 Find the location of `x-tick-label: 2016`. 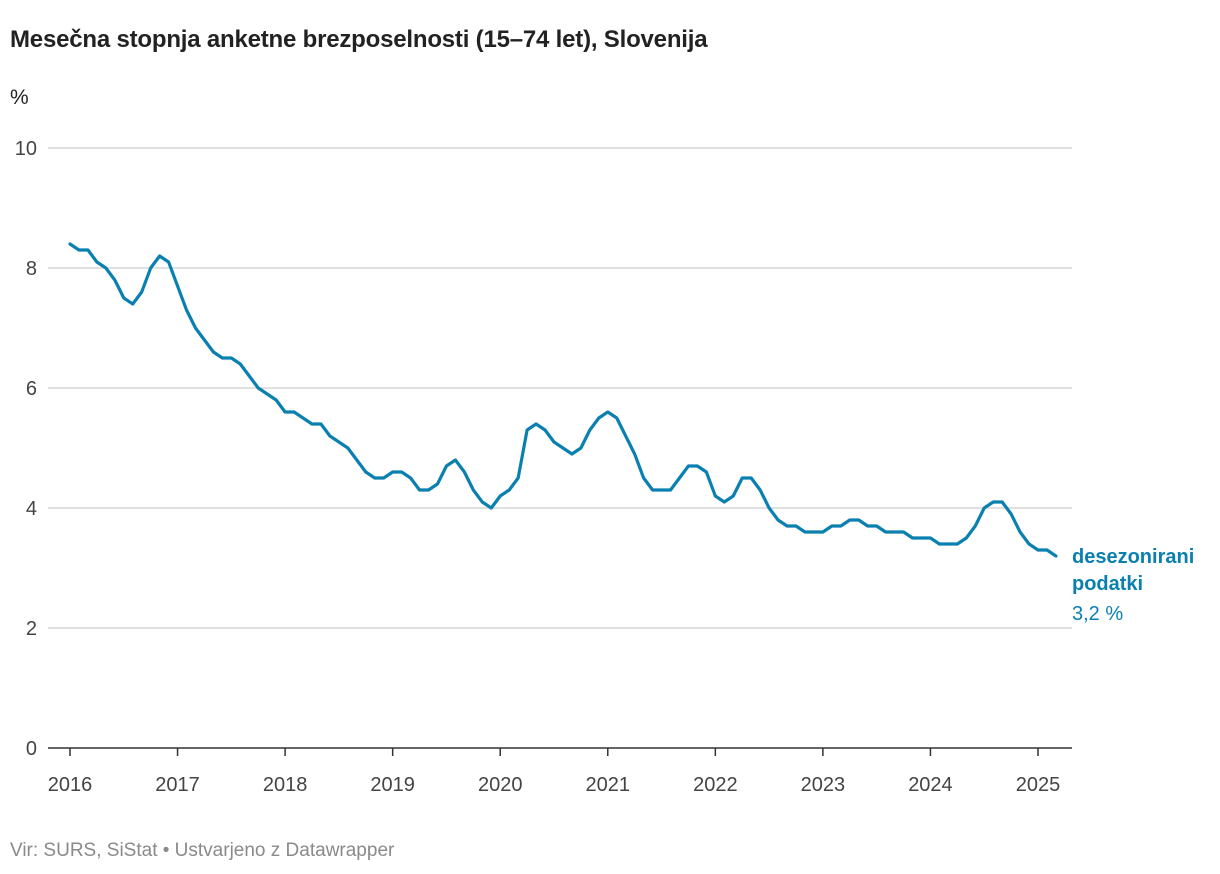

x-tick-label: 2016 is located at coordinates (70, 785).